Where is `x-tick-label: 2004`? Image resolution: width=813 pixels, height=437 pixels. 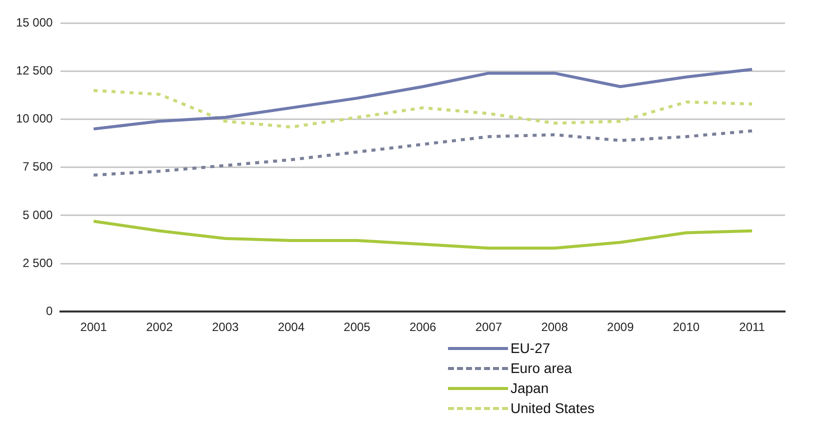 x-tick-label: 2004 is located at coordinates (291, 327).